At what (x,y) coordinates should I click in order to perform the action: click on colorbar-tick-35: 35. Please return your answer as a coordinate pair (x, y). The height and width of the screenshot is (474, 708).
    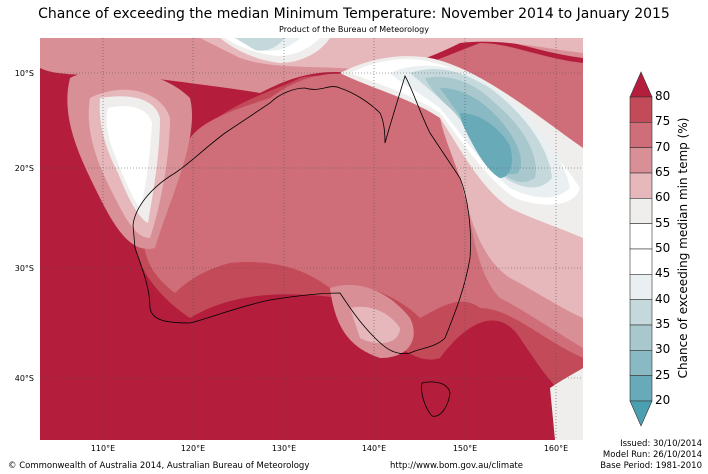
    Looking at the image, I should click on (663, 324).